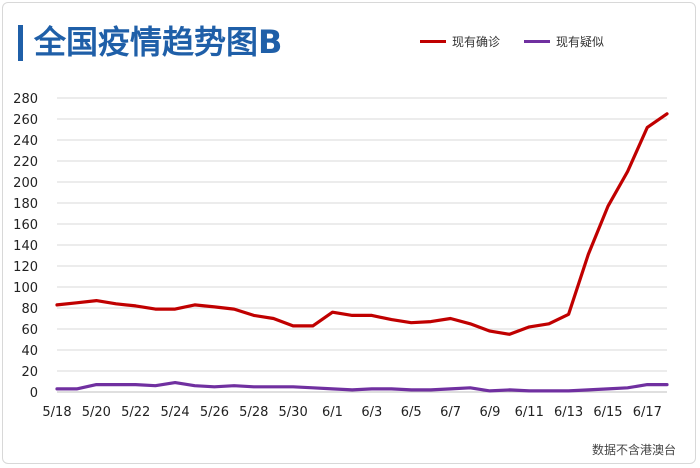 Image resolution: width=700 pixels, height=468 pixels. What do you see at coordinates (25, 204) in the screenshot?
I see `y-tick-label: 180` at bounding box center [25, 204].